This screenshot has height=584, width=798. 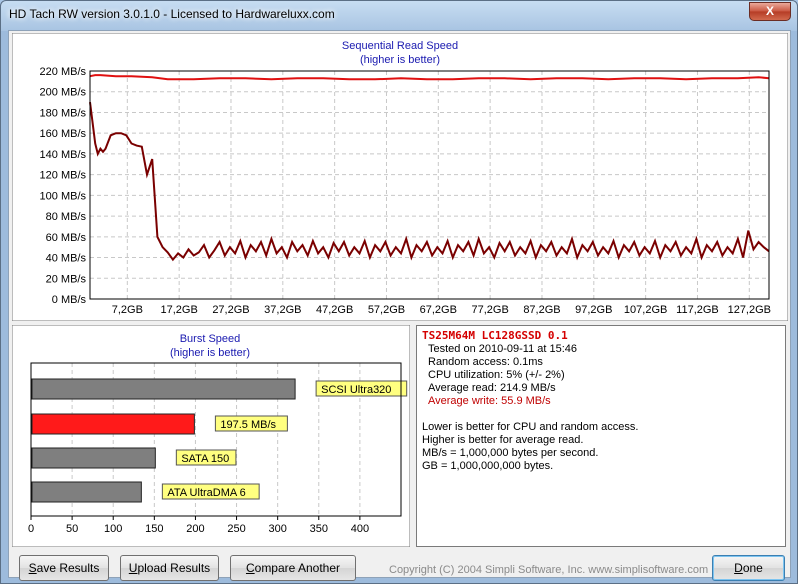 I want to click on burst-bar-label: 197.5 MB/s, so click(x=248, y=425).